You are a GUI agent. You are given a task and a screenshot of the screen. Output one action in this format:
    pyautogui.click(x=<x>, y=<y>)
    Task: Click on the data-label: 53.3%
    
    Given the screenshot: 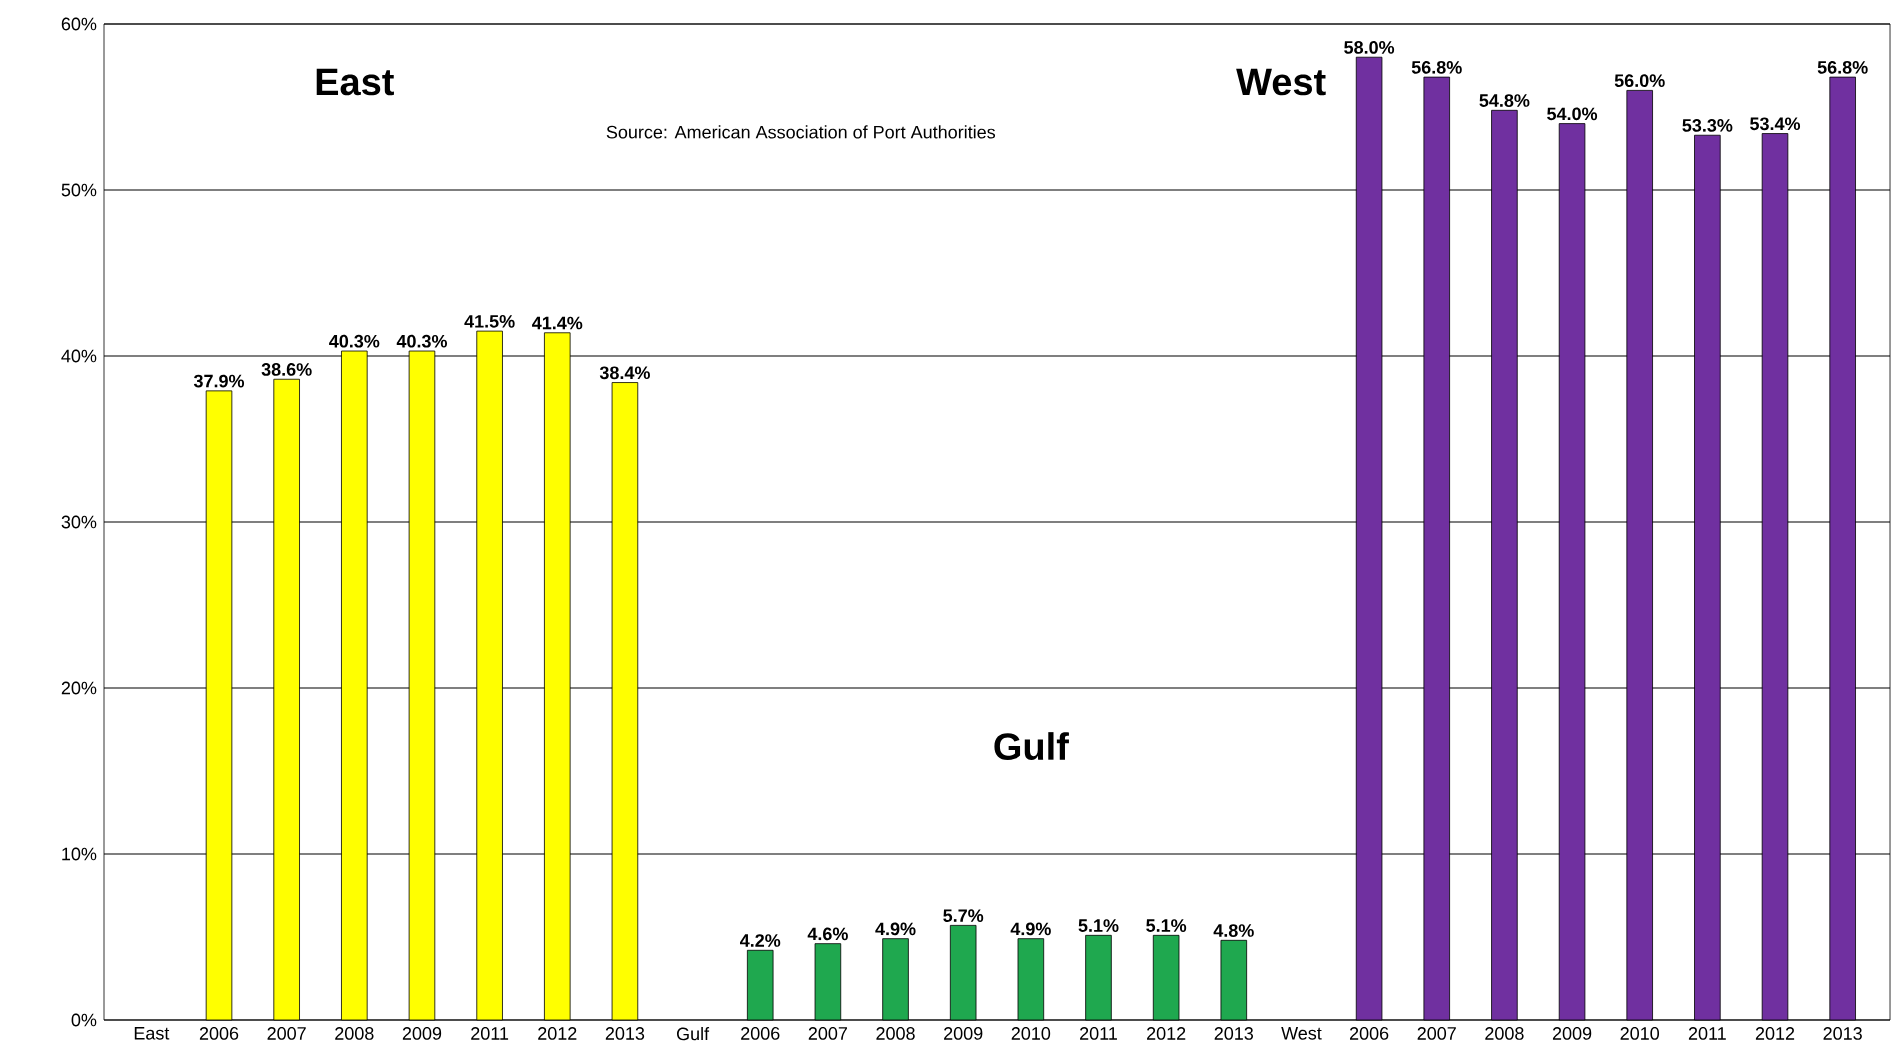 What is the action you would take?
    pyautogui.click(x=1707, y=125)
    